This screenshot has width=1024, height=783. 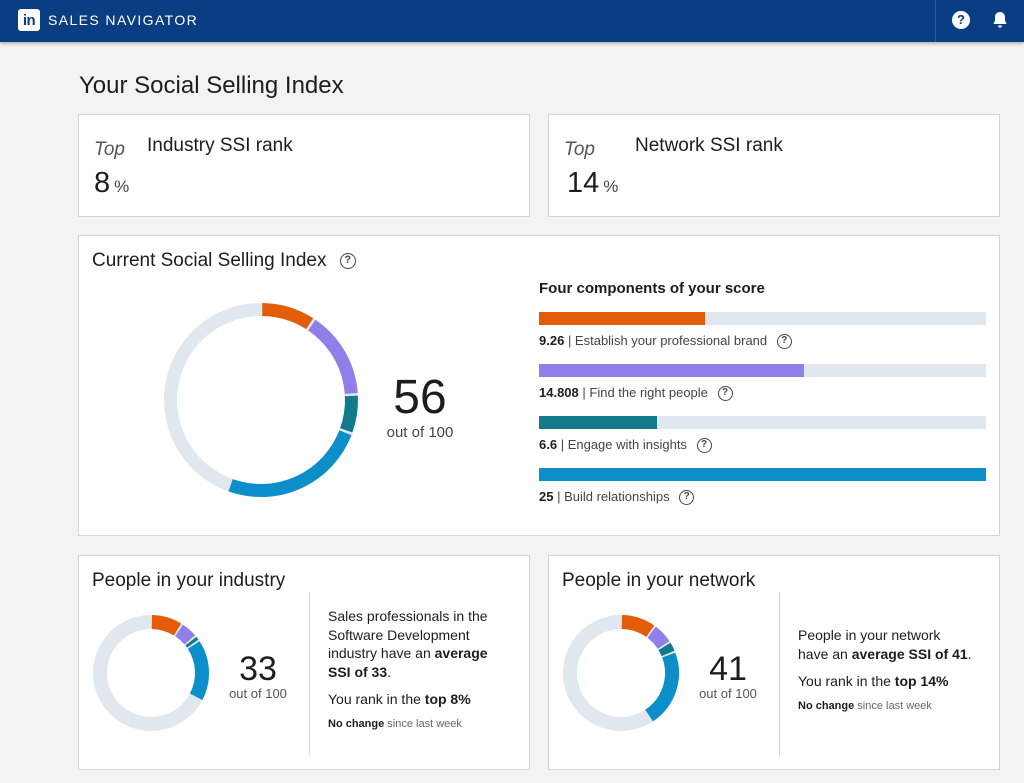 What do you see at coordinates (304, 165) in the screenshot?
I see `industry-rank-card: Top Industry SSI rank 8%` at bounding box center [304, 165].